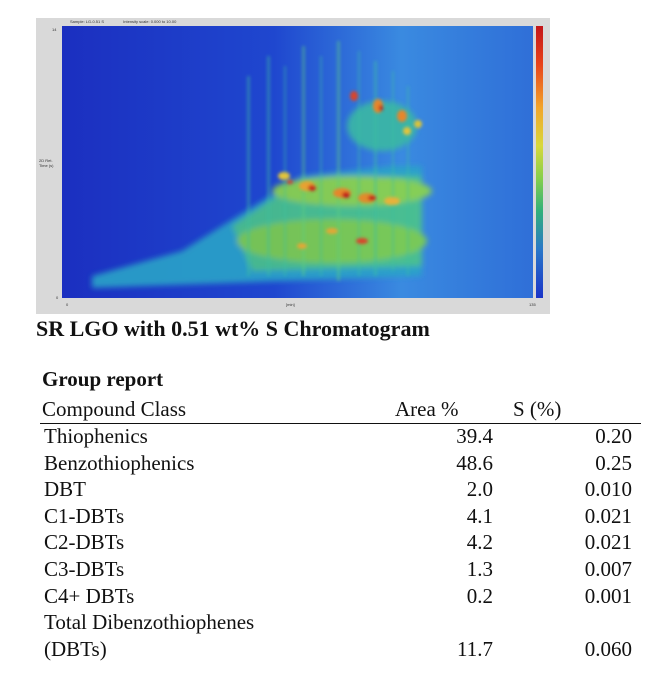  Describe the element at coordinates (57, 297) in the screenshot. I see `y-axis-bottom-tick: 0` at that location.